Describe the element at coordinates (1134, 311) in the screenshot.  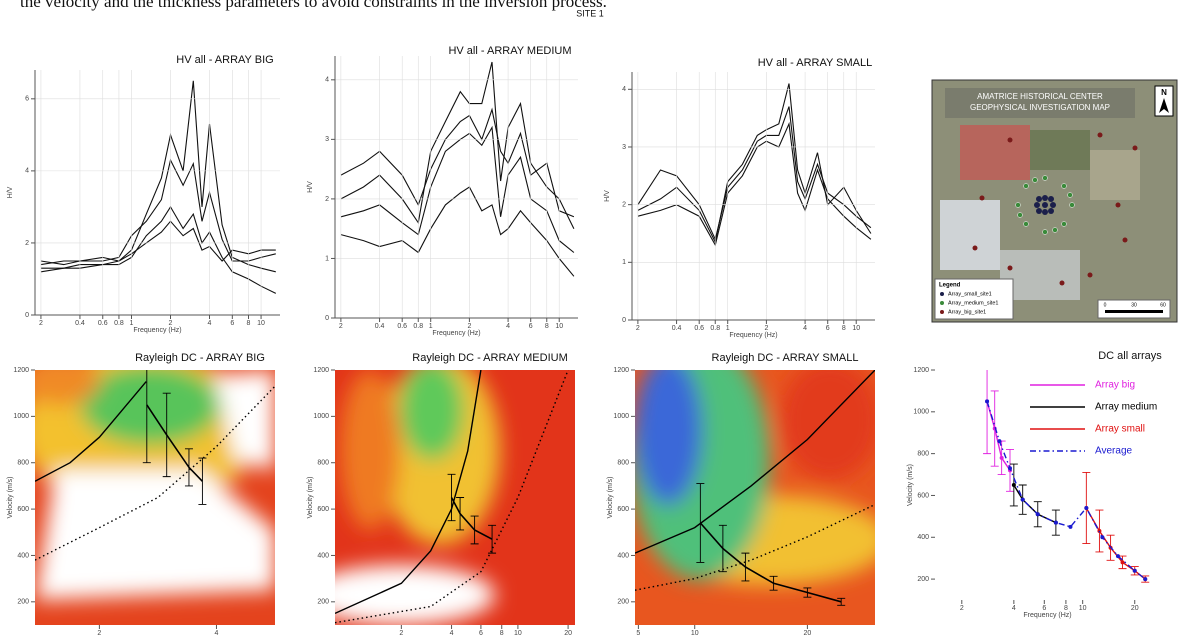
I see `map-scale-bar` at that location.